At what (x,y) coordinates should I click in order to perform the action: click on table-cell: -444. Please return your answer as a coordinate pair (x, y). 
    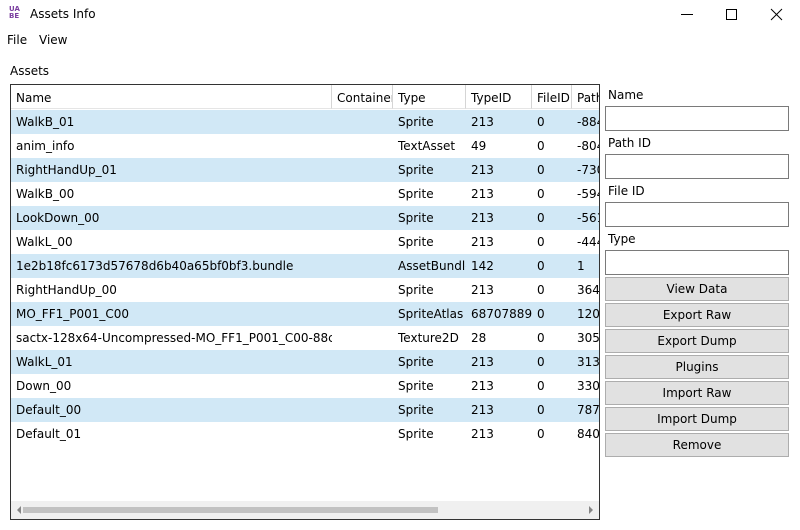
    Looking at the image, I should click on (588, 242).